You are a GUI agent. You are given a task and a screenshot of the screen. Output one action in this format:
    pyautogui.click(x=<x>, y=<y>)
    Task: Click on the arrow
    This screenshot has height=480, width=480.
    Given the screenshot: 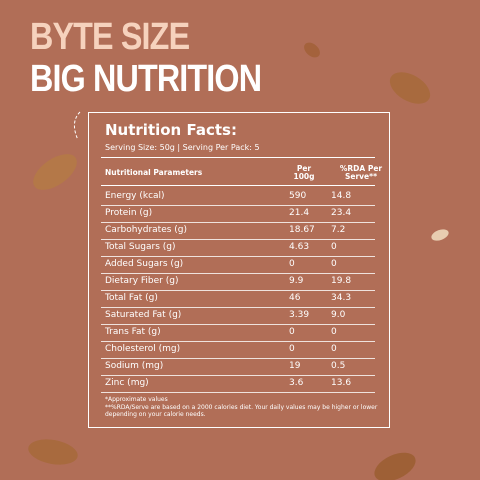 What is the action you would take?
    pyautogui.click(x=77, y=126)
    